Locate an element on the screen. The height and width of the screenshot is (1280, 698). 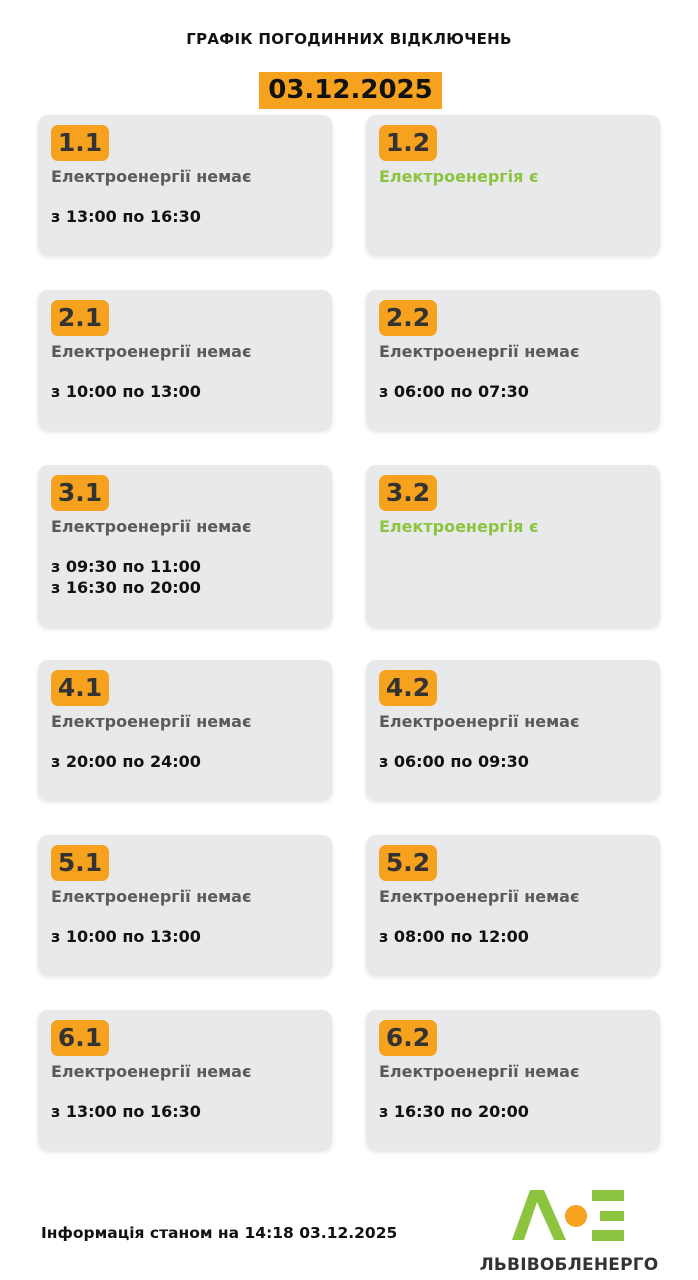
outage-times: з 06:00 по 09:30 is located at coordinates (454, 761).